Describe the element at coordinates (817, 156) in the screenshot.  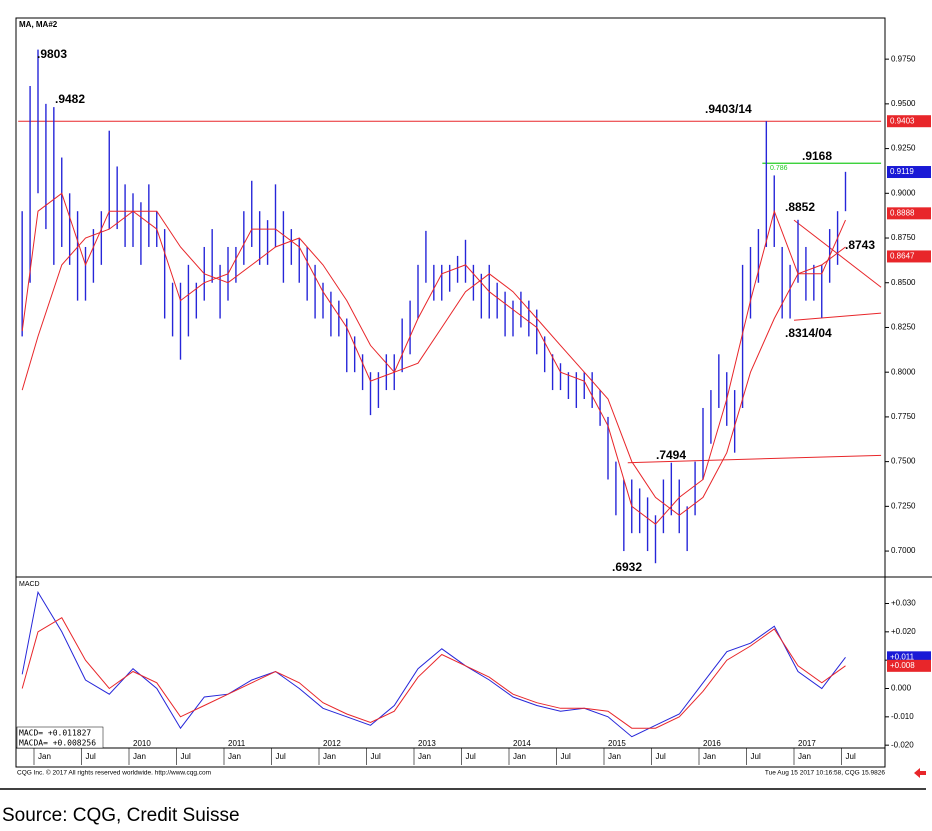
I see `annotation: .9168` at that location.